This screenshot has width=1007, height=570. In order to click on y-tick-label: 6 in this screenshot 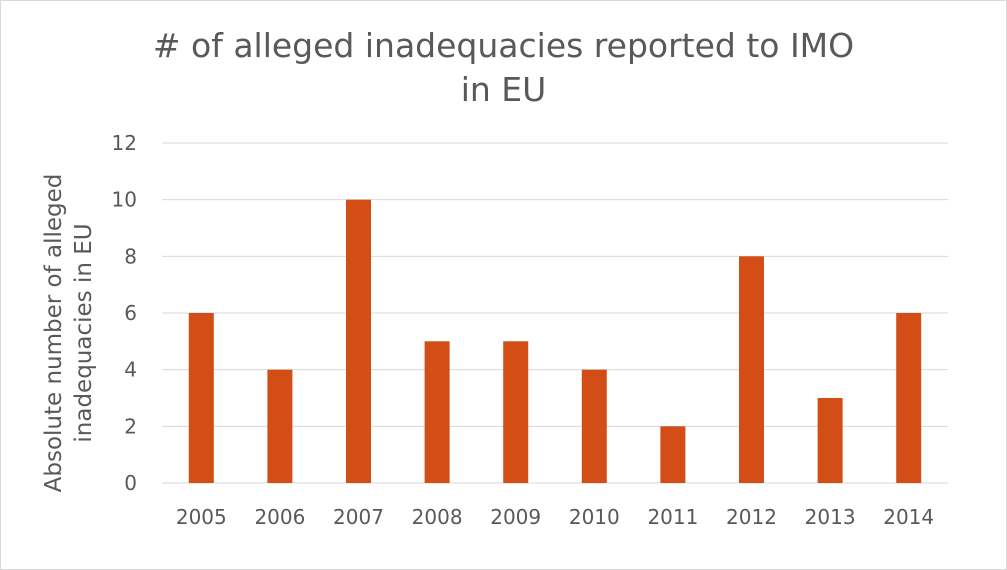, I will do `click(130, 313)`.